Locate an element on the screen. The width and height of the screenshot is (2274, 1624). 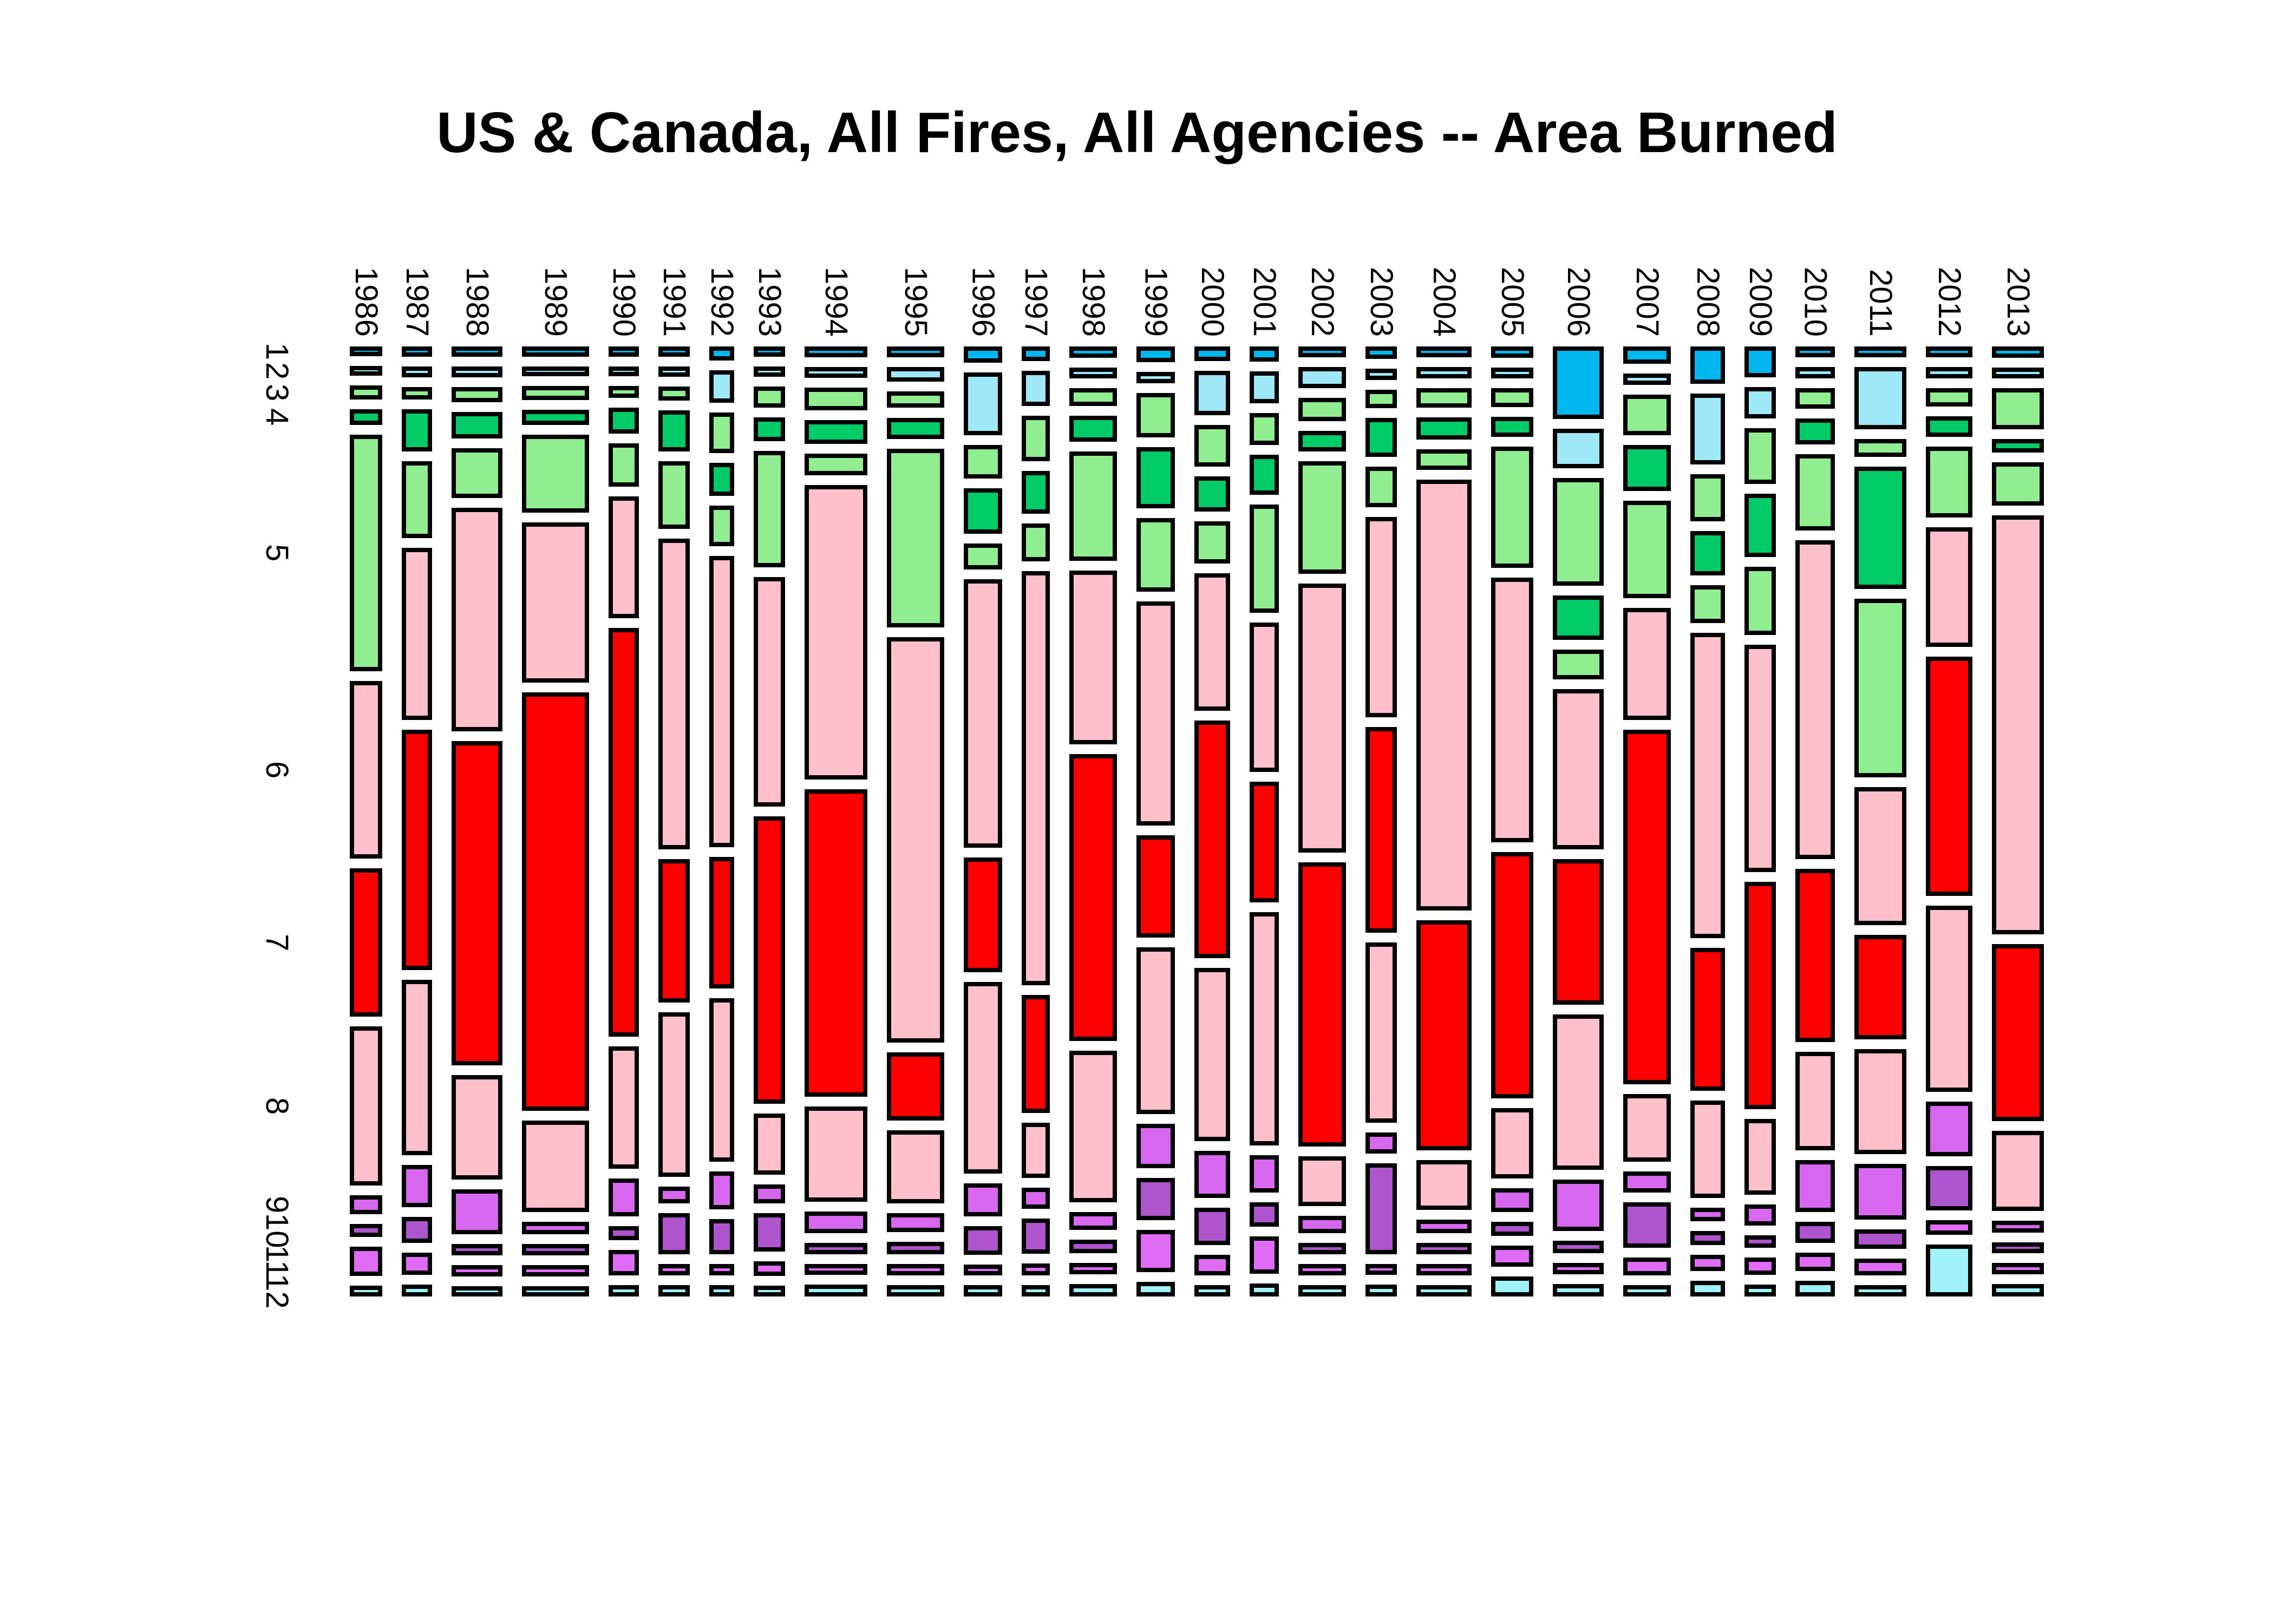
year-axis-label: 1988 is located at coordinates (478, 301).